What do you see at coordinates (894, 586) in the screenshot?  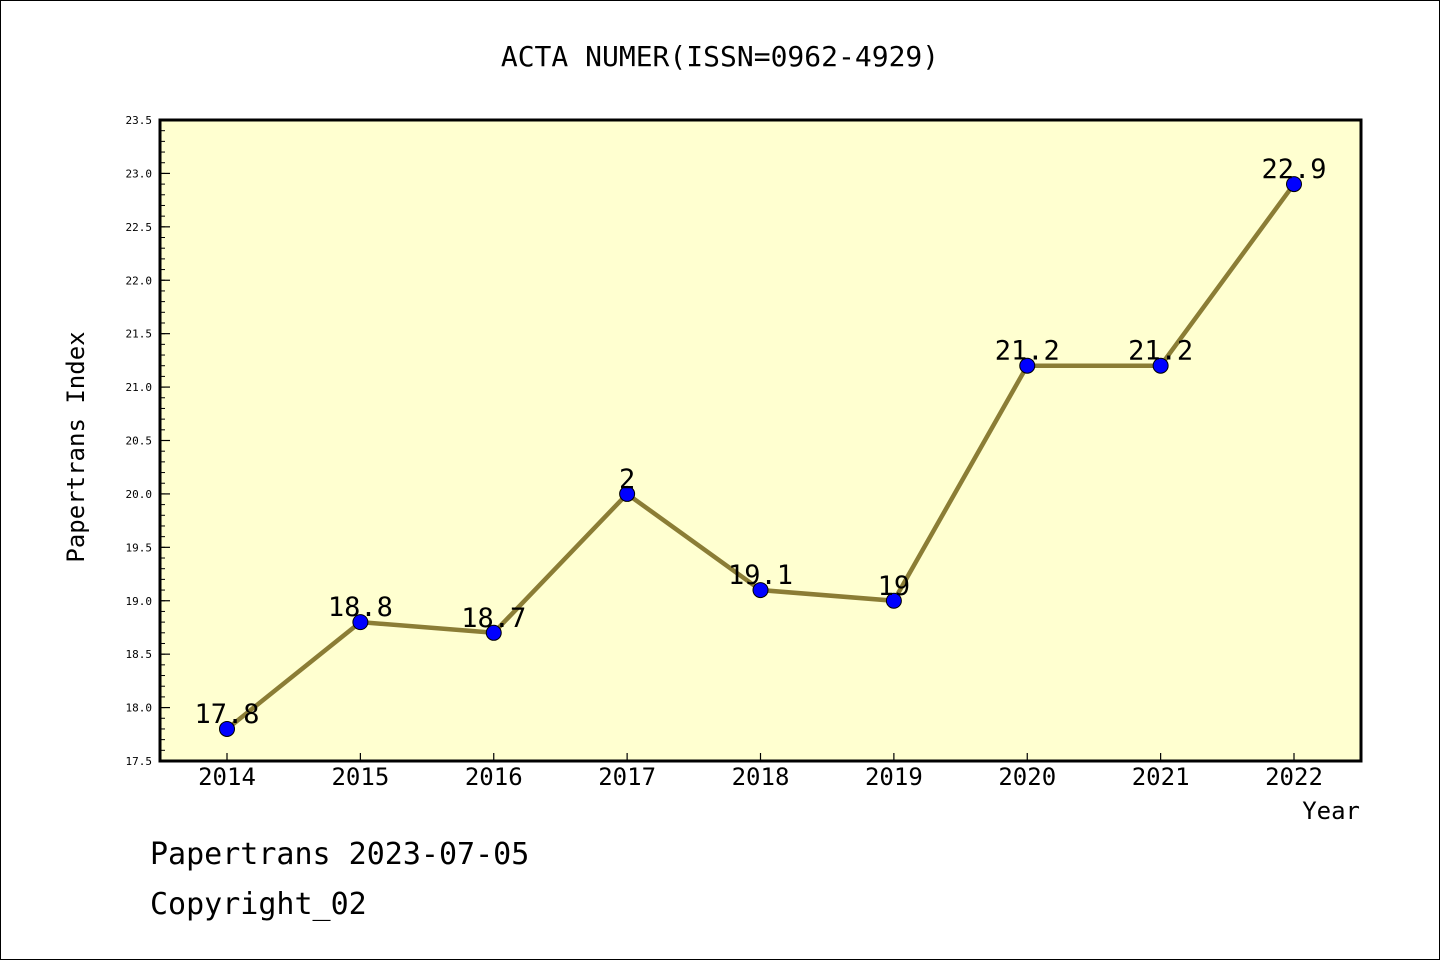 I see `data-label: 19` at bounding box center [894, 586].